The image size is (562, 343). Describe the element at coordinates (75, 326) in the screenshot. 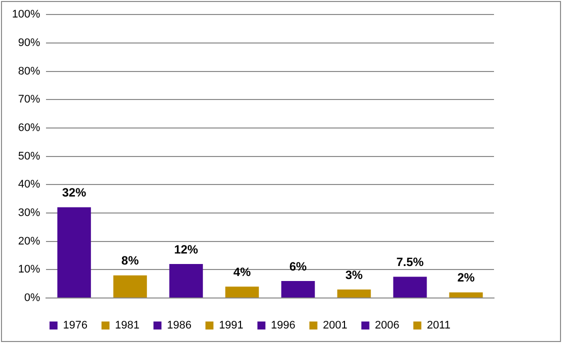

I see `legend-label: 1976` at that location.